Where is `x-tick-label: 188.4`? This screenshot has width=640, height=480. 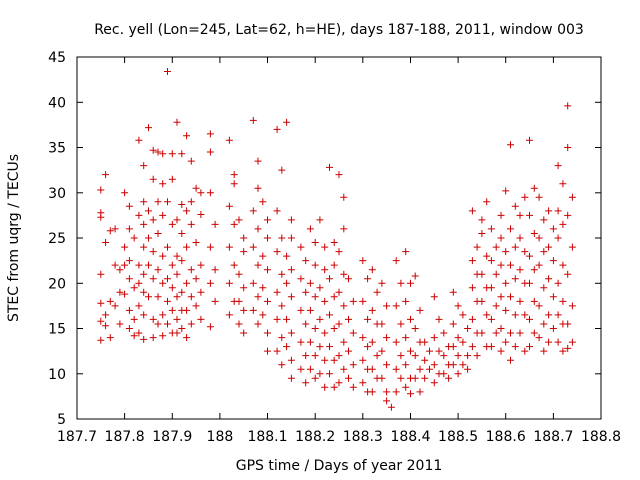
x-tick-label: 188.4 is located at coordinates (410, 437).